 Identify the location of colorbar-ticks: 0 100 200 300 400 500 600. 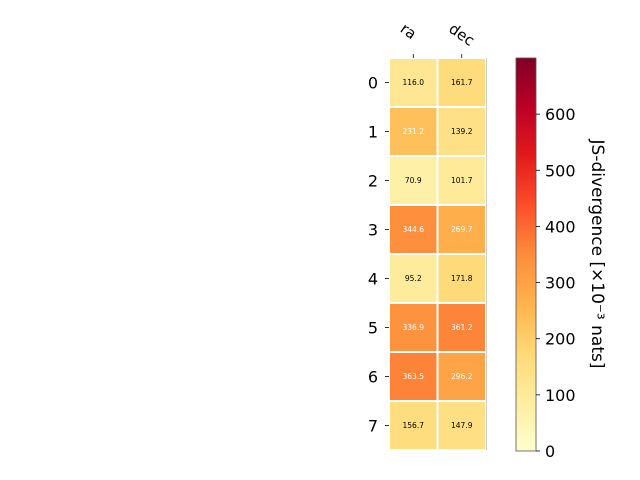
(556, 283).